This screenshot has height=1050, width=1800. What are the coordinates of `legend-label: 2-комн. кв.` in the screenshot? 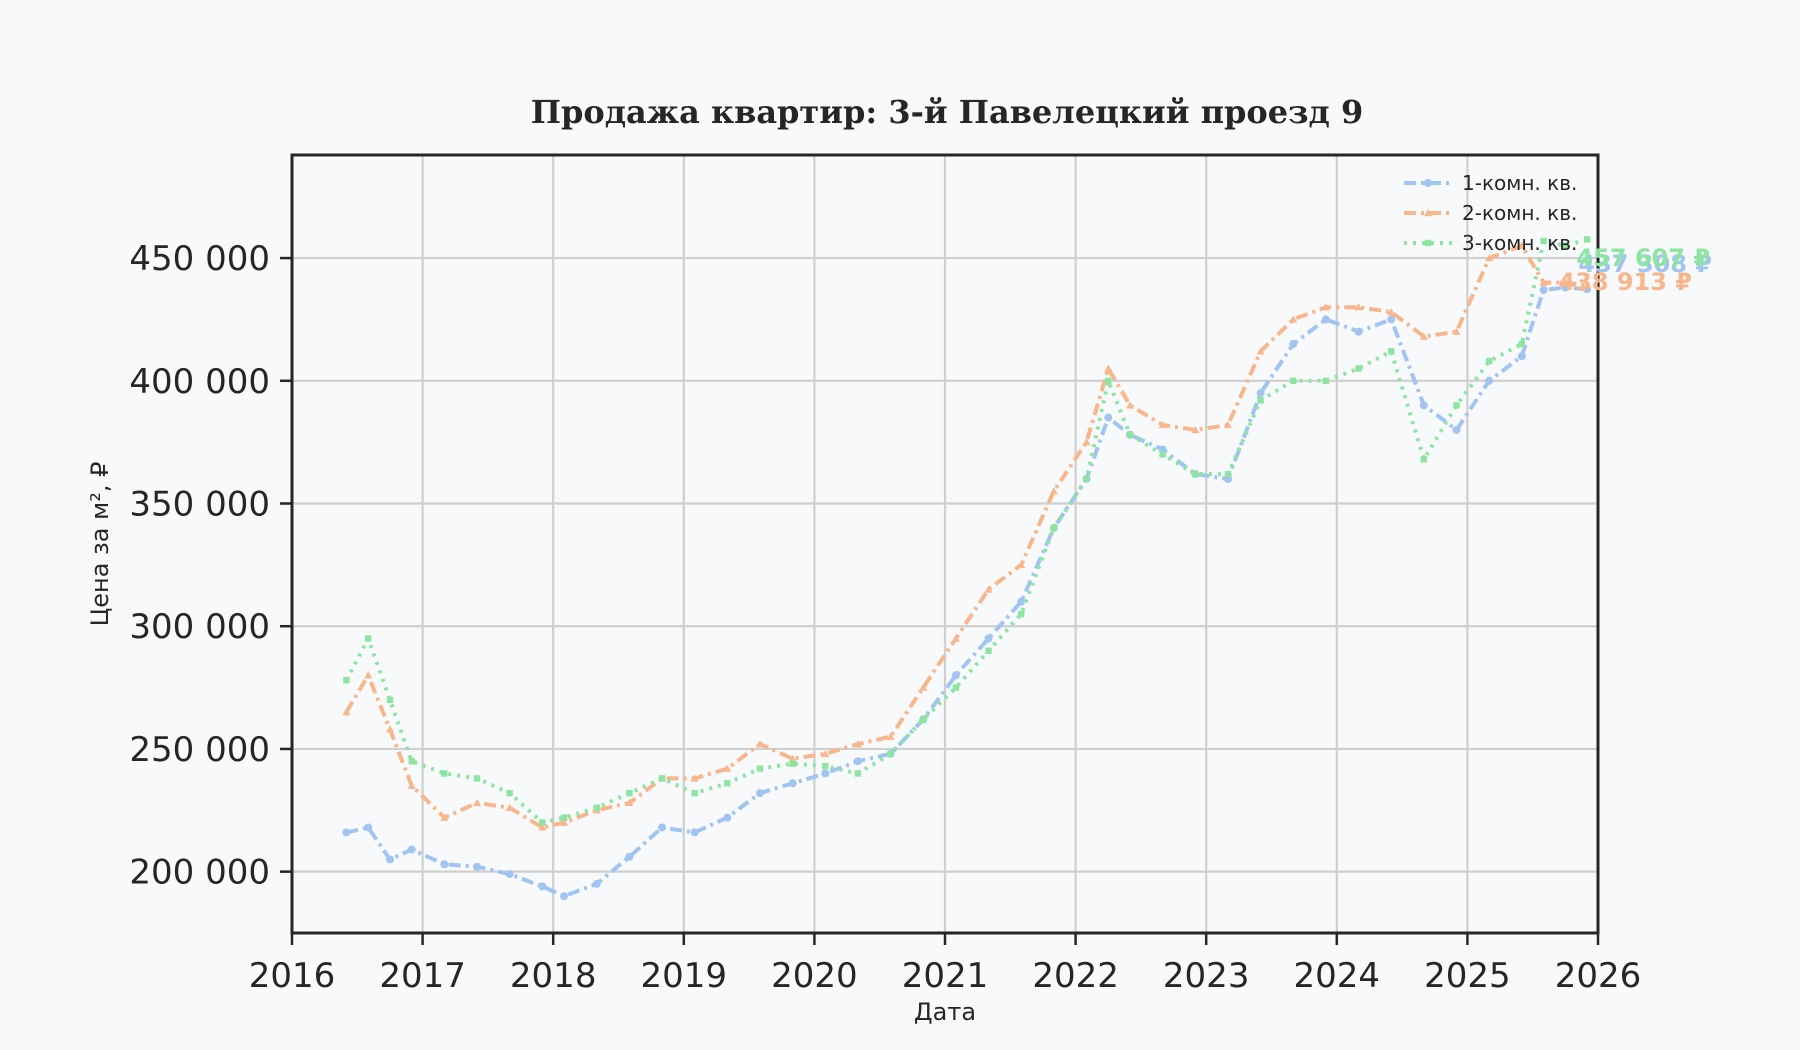 It's located at (1519, 213).